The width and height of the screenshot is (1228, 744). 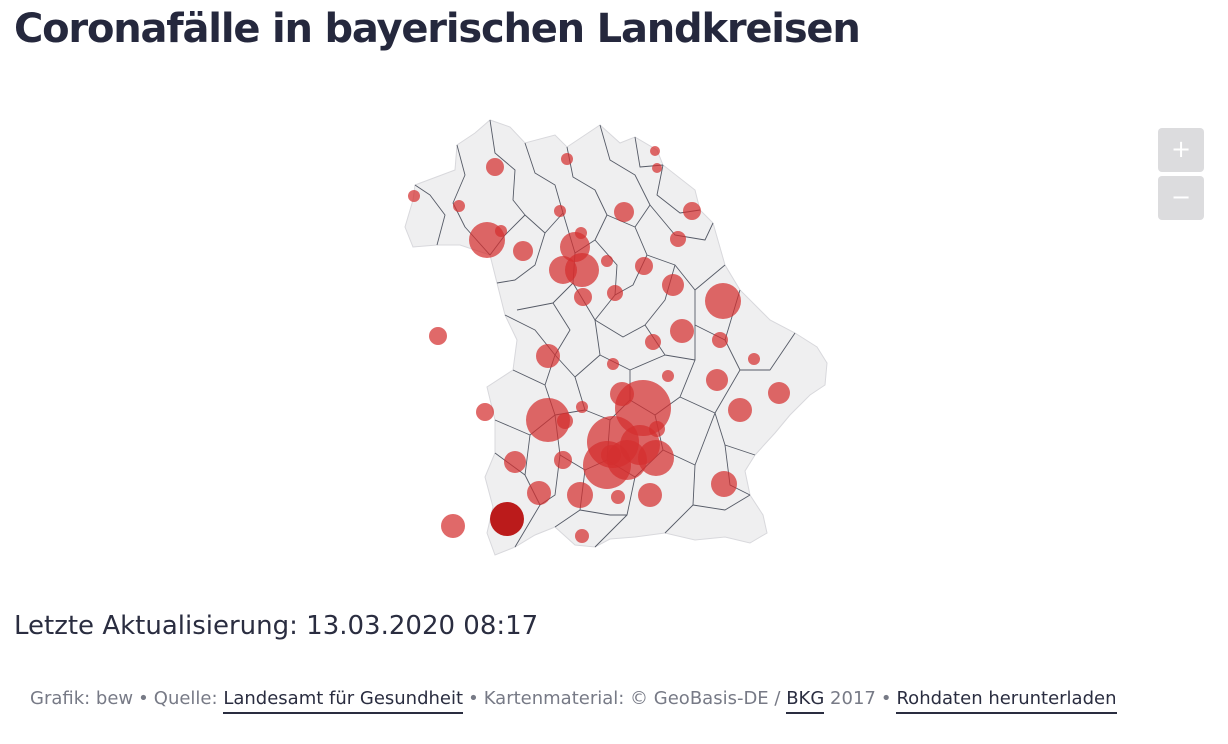 I want to click on credit-quelle-label: Quelle:, so click(x=185, y=698).